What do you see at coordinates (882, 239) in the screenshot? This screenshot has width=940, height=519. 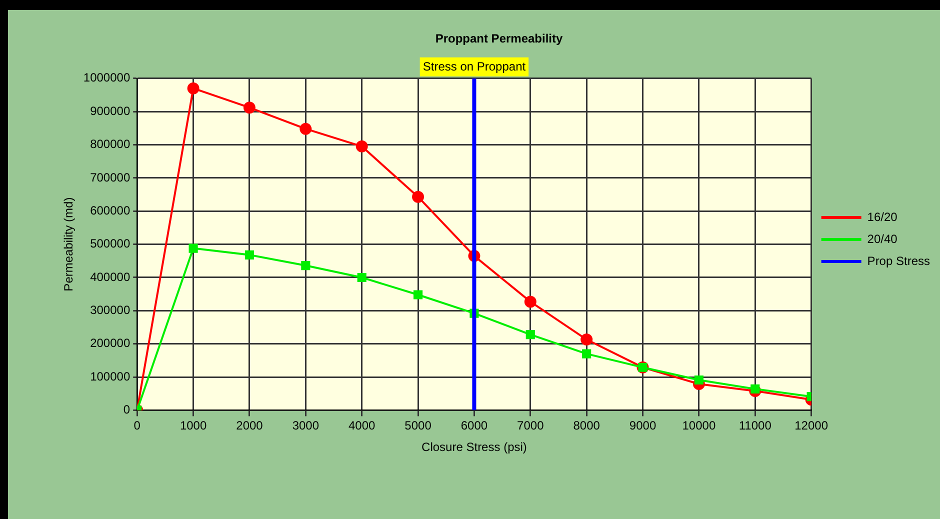 I see `legend-label: 20/40` at bounding box center [882, 239].